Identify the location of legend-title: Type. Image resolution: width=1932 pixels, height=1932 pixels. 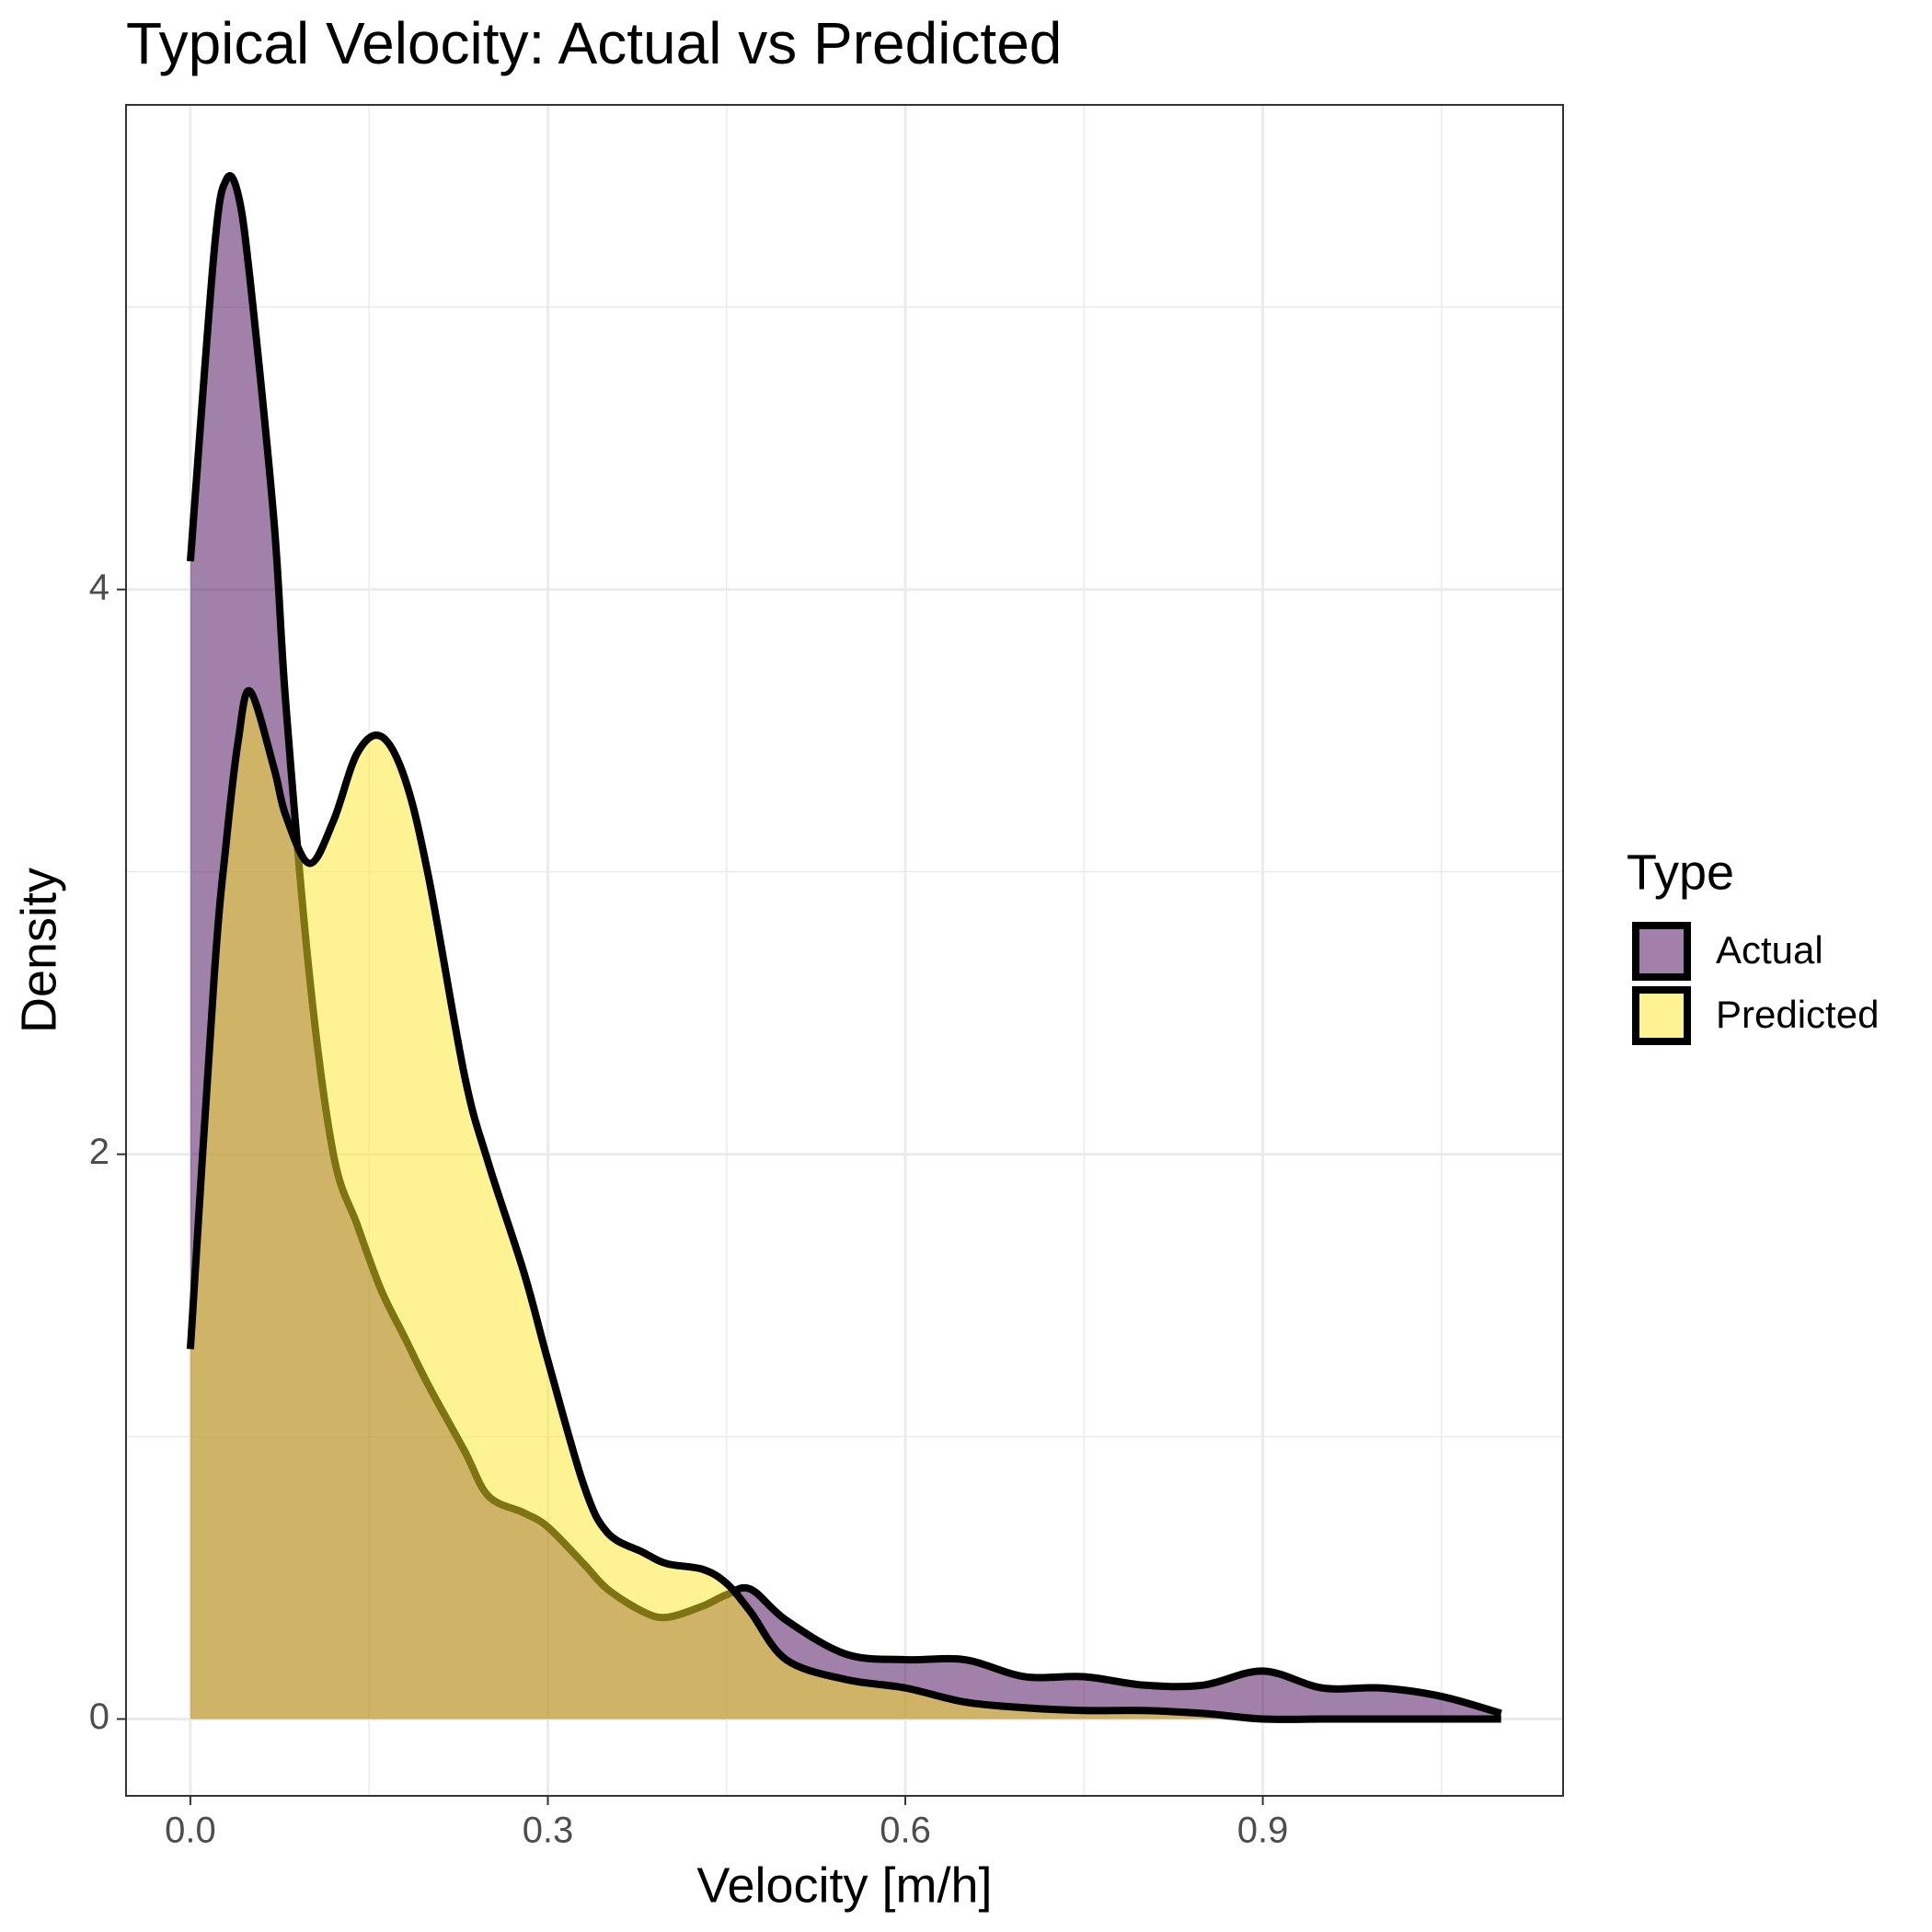
(1680, 872).